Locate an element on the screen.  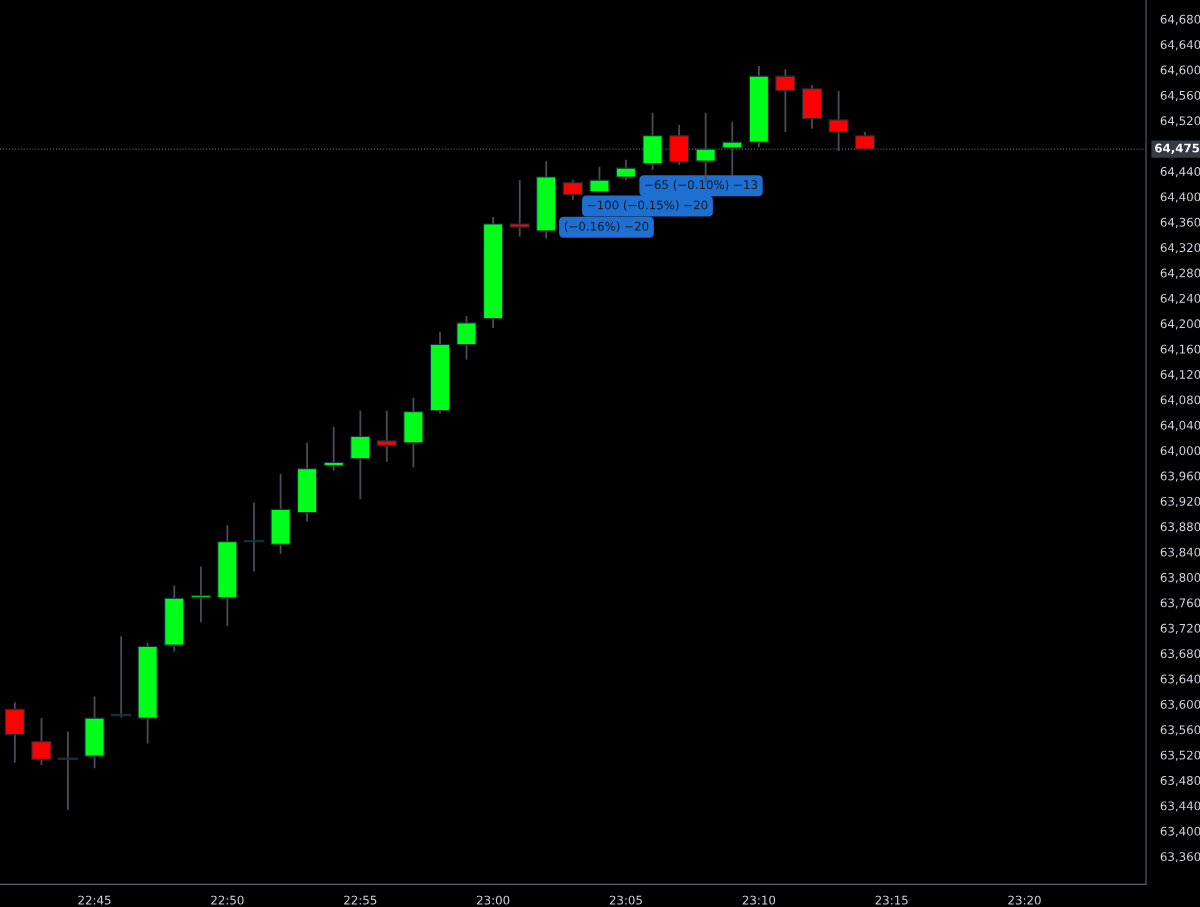
y-tick-label: 63,840 is located at coordinates (1180, 552).